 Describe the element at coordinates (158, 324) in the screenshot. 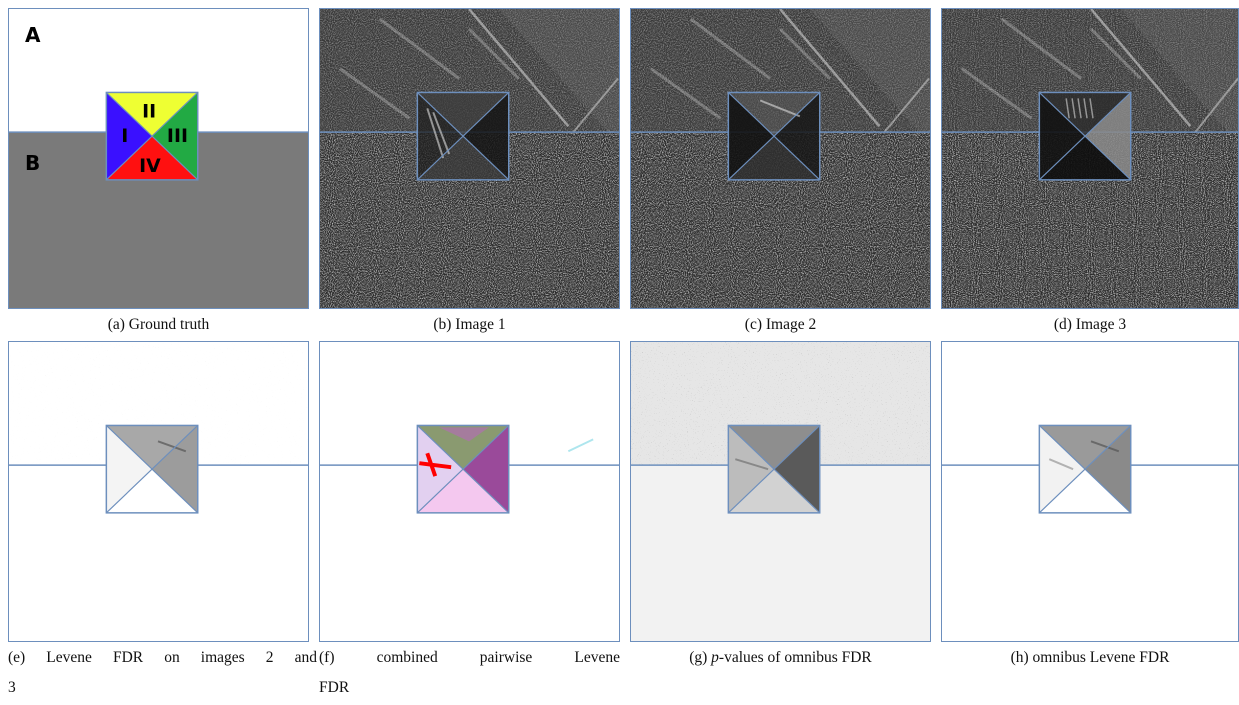

I see `caption-a: (a) Ground truth` at that location.